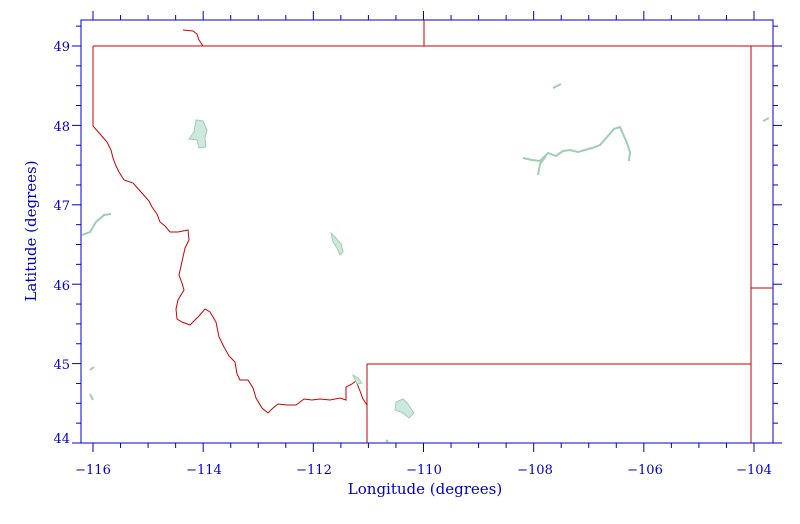 Image resolution: width=800 pixels, height=524 pixels. I want to click on idaho-reservoir-sw, so click(92, 383).